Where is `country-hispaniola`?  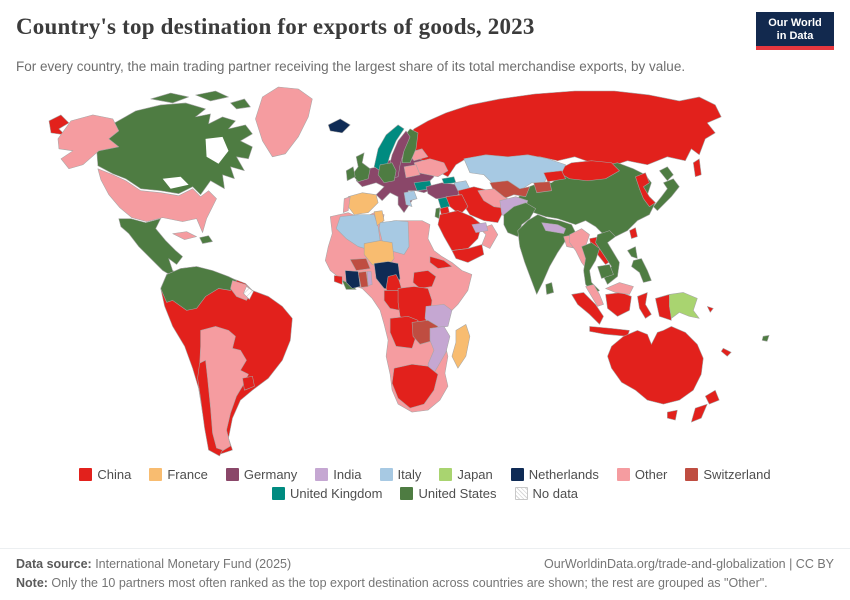 country-hispaniola is located at coordinates (206, 239).